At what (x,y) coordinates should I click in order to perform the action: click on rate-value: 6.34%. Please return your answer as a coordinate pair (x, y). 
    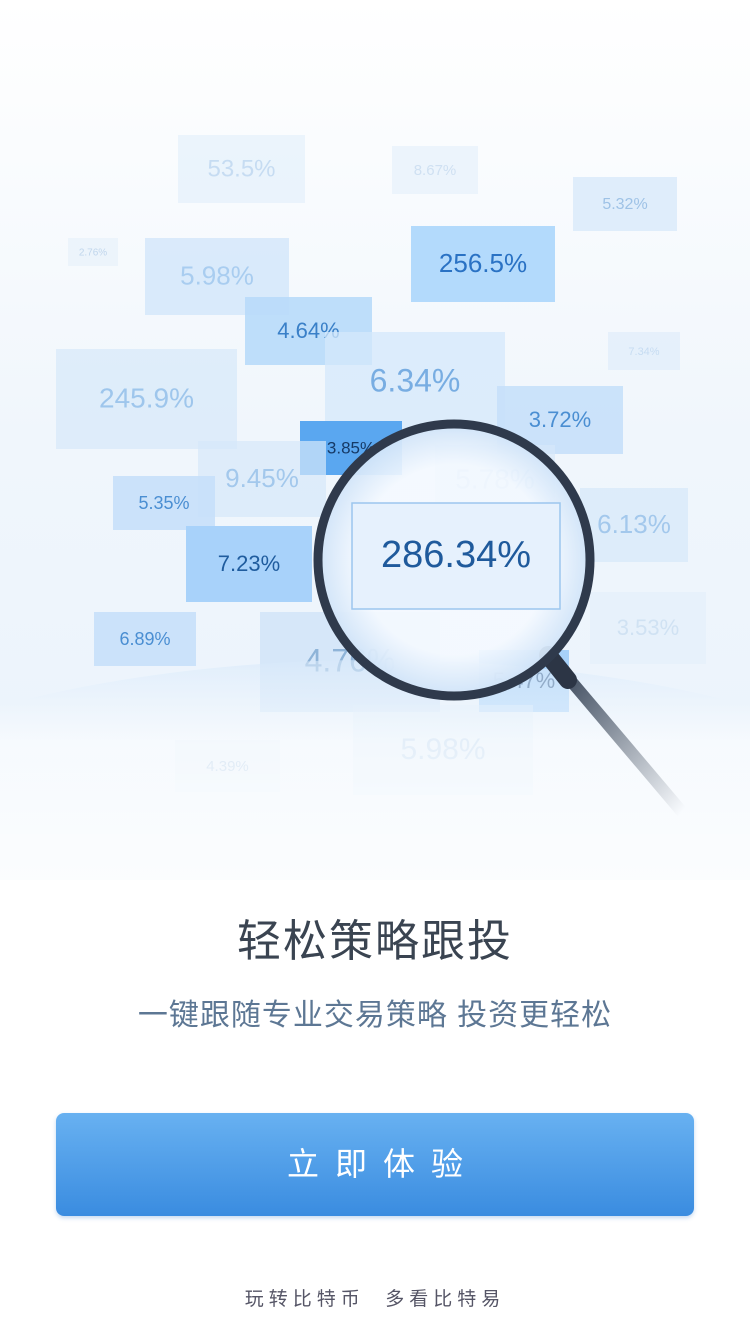
    Looking at the image, I should click on (415, 380).